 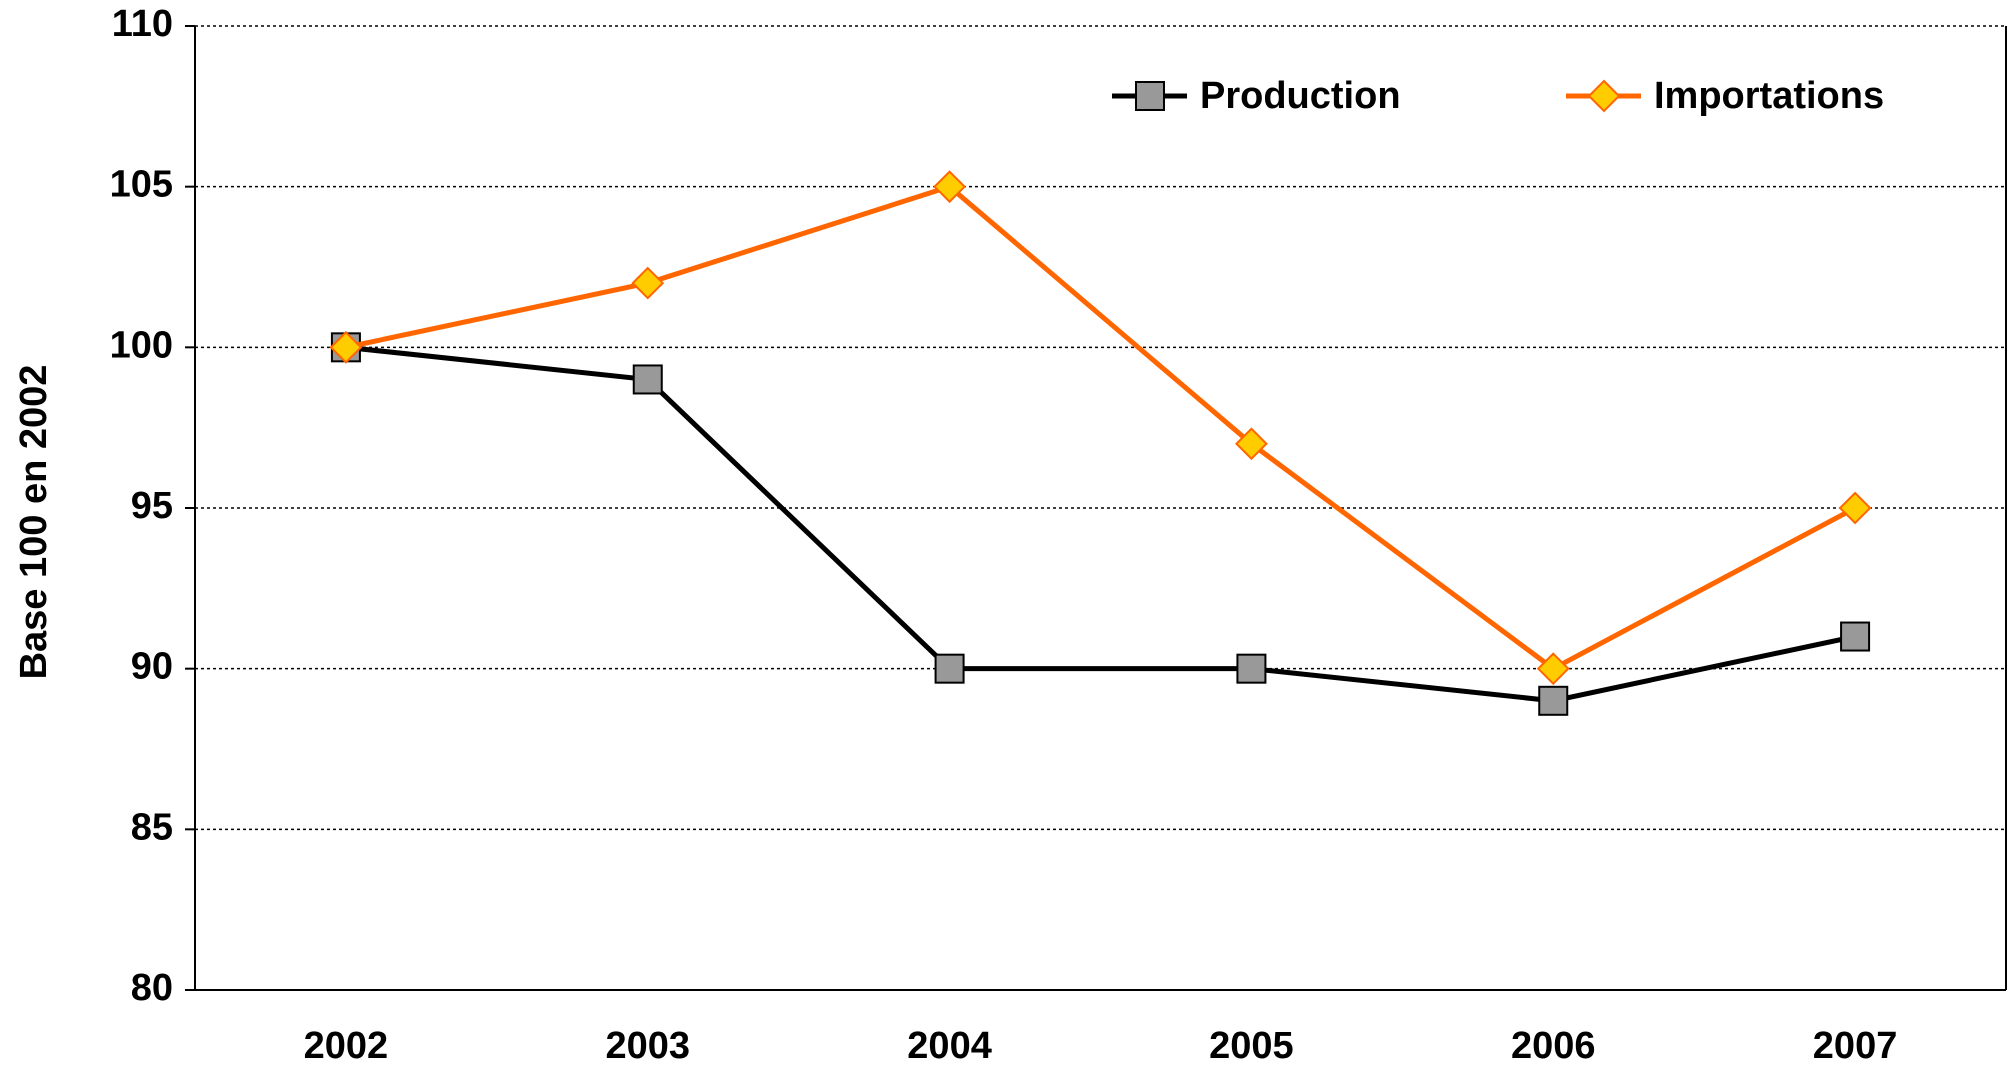 I want to click on y-tick-label: 100, so click(x=141, y=345).